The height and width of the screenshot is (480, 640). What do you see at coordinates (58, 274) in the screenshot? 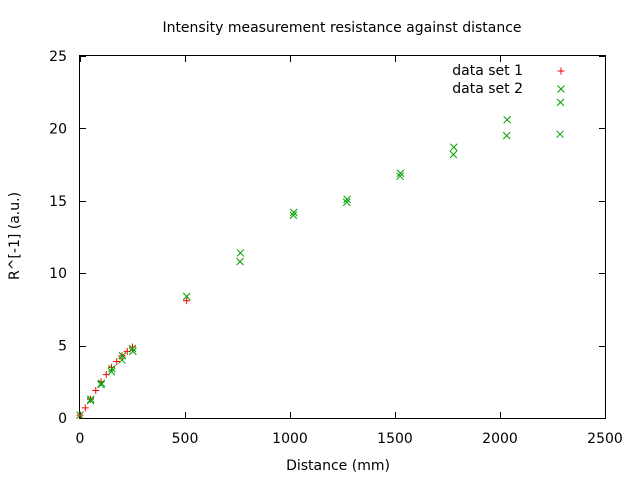
I see `y-tick-label: 10` at bounding box center [58, 274].